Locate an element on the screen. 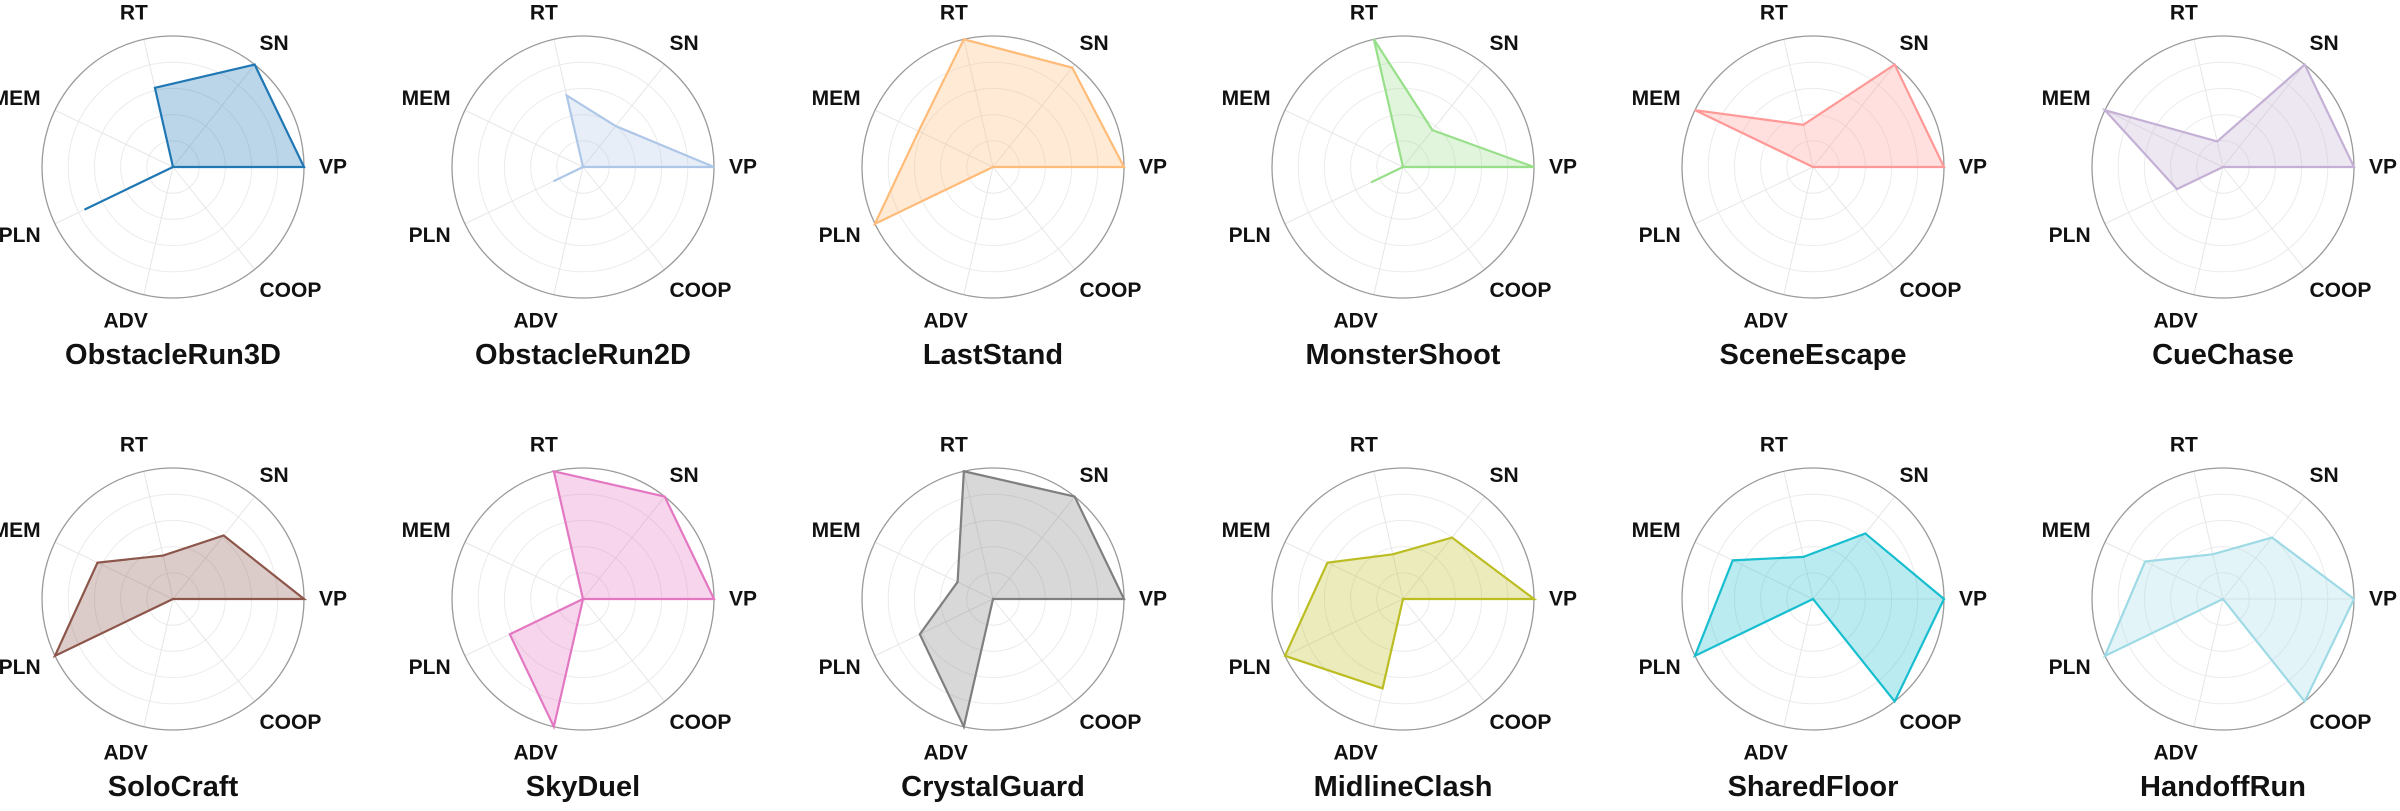  radar-chart-crystalguard: VP SN RT MEM PLN ADV COOP CrystalGuard is located at coordinates (989, 618).